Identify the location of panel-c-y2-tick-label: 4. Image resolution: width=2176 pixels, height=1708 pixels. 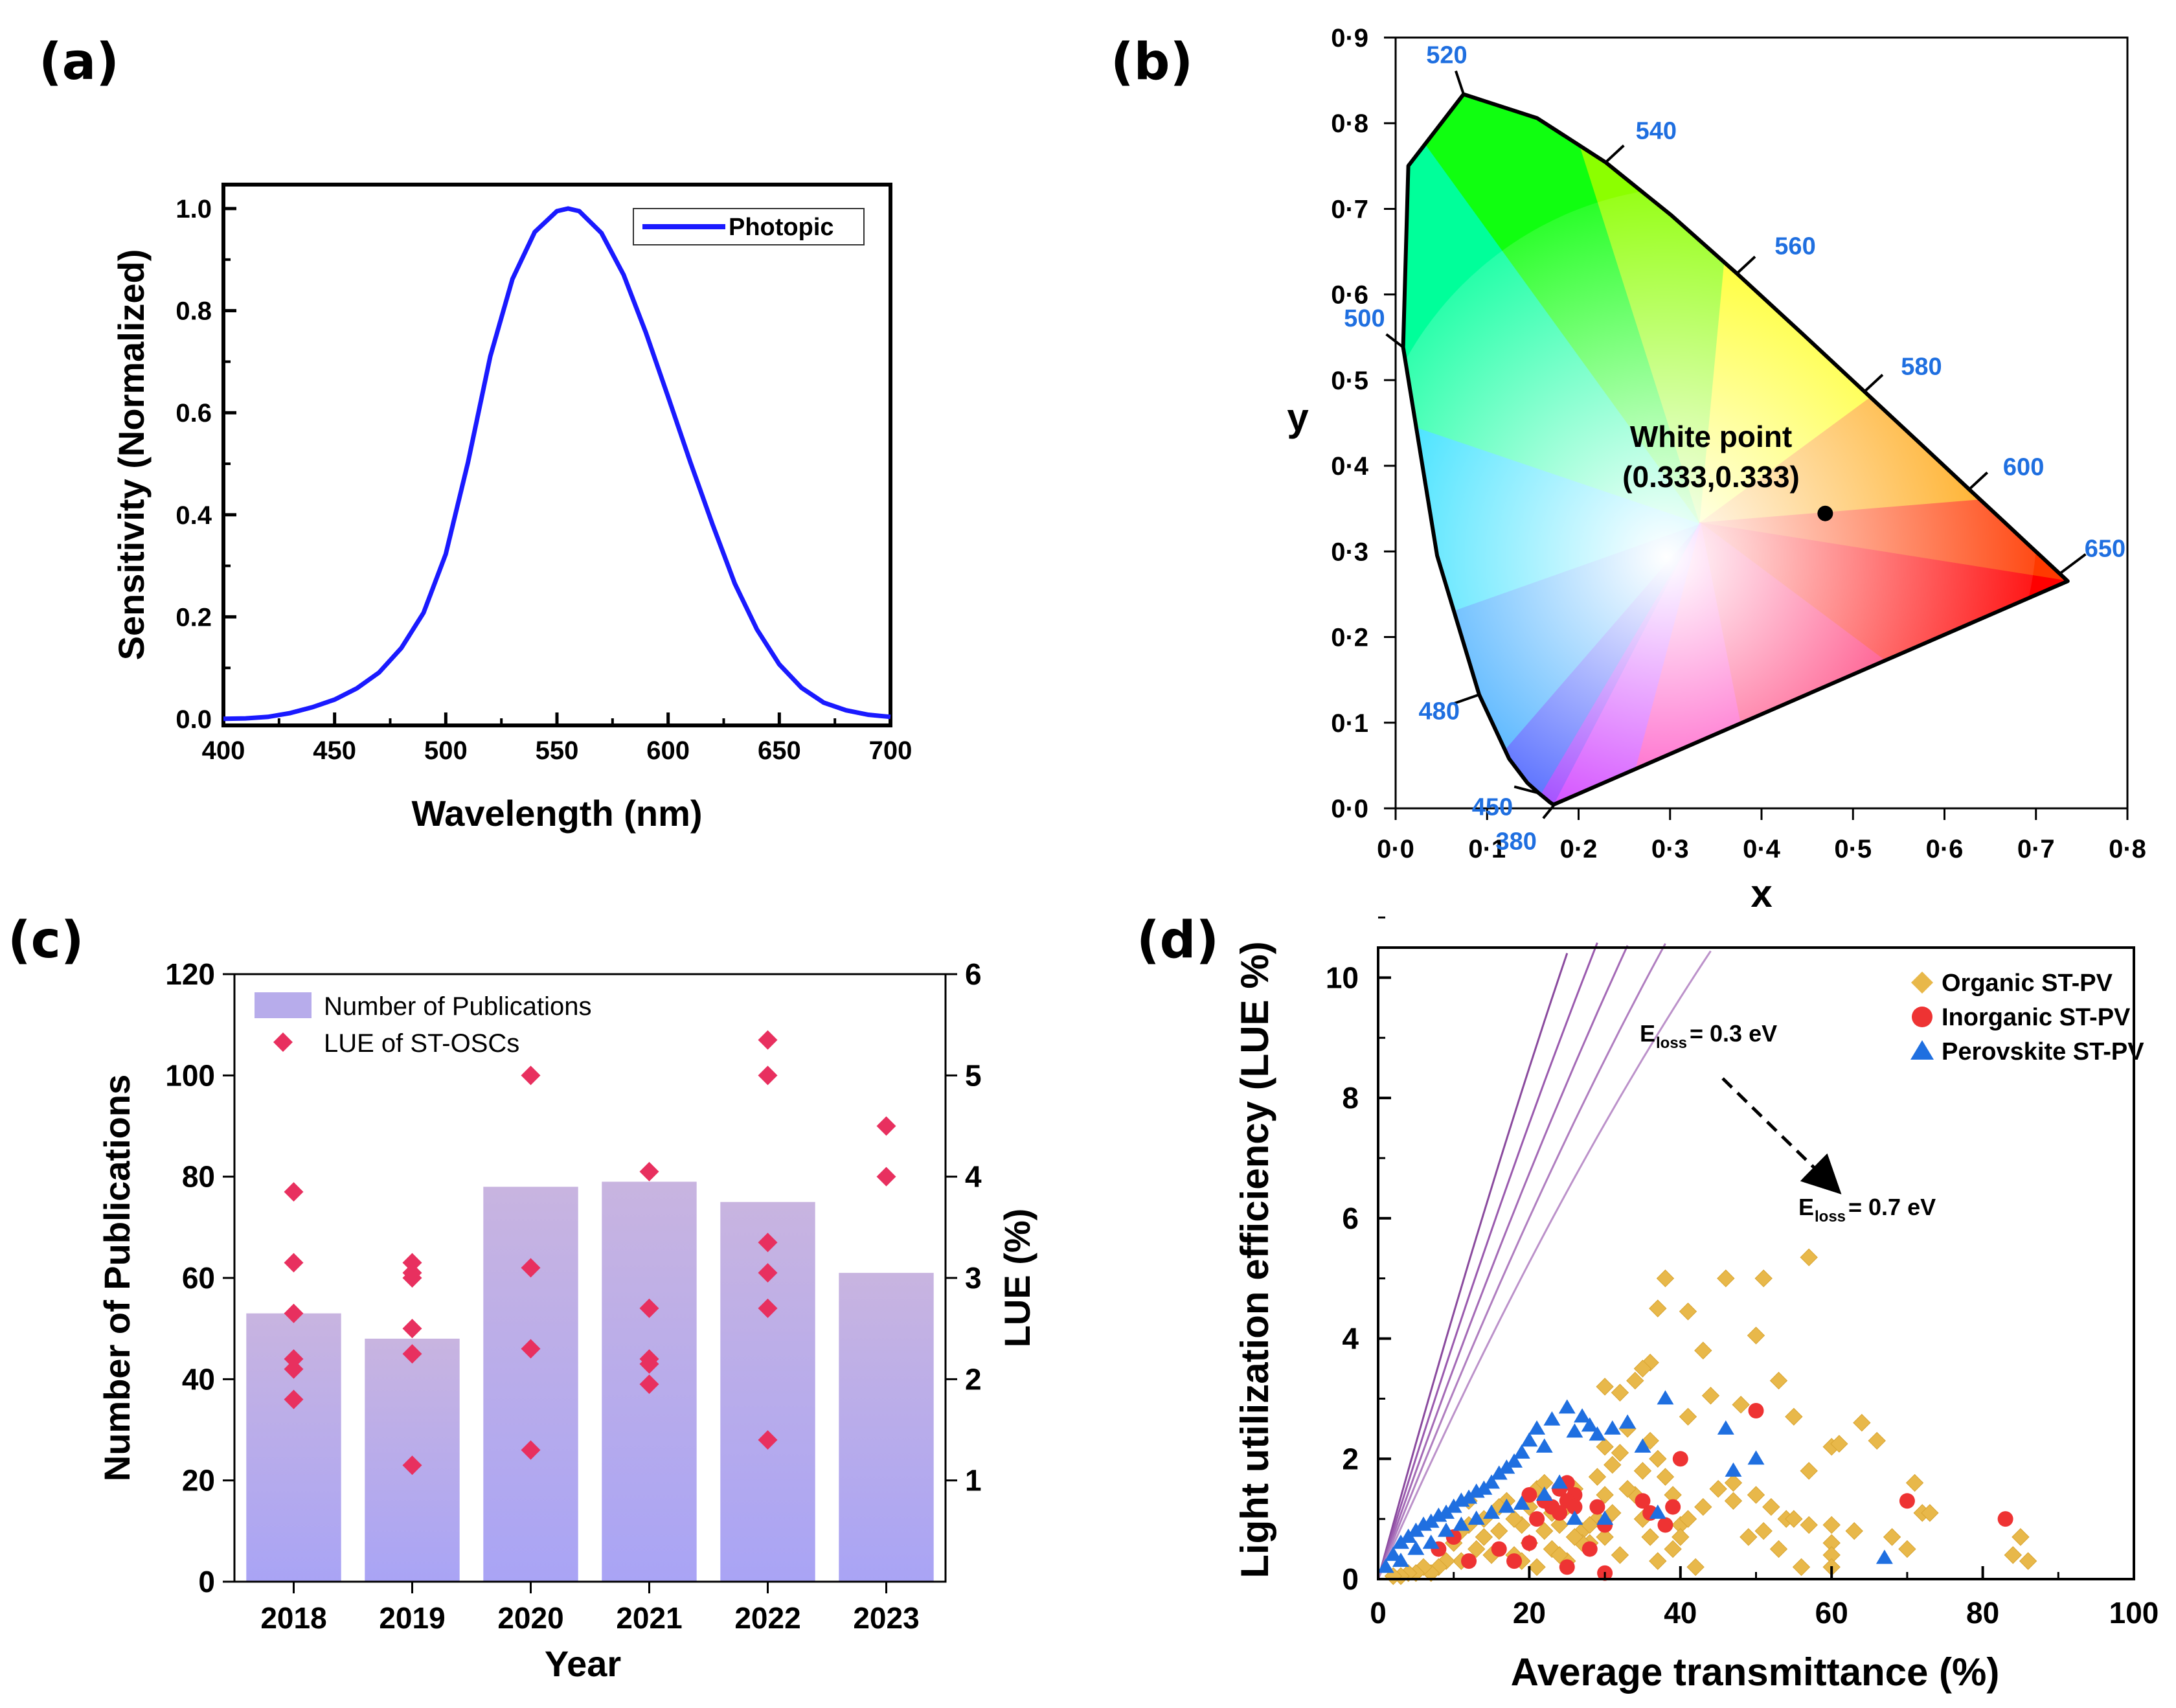
(974, 1177).